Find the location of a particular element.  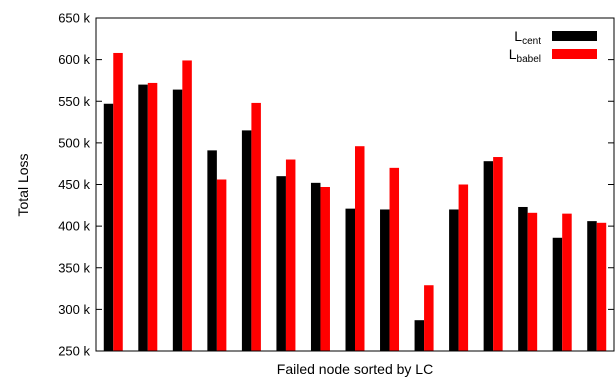

legend-swatch-cent is located at coordinates (574, 36).